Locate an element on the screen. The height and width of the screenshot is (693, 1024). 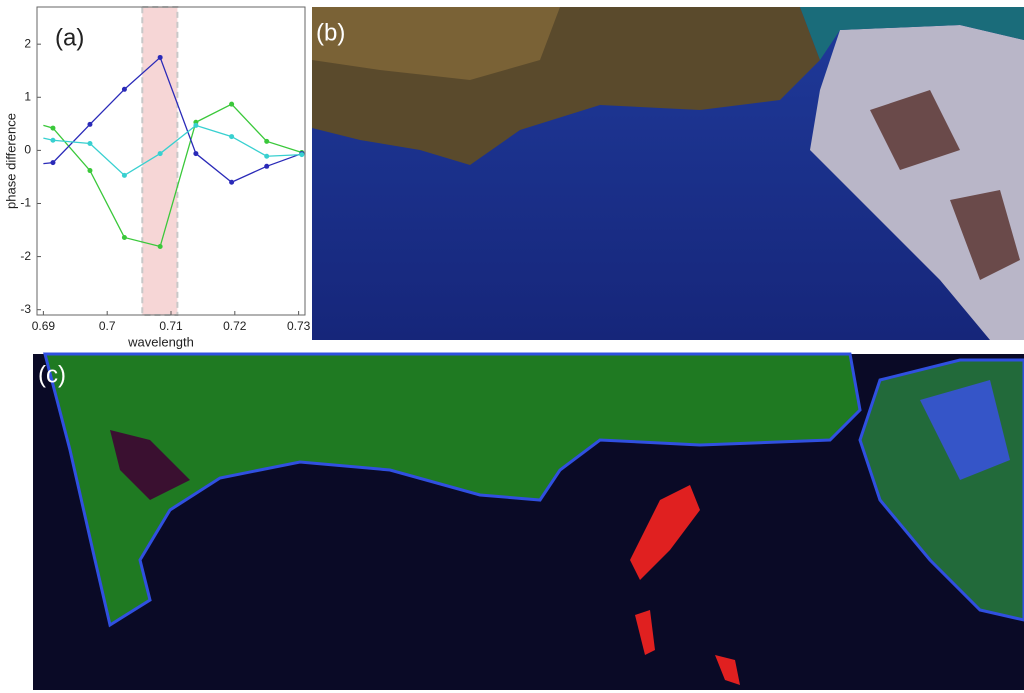
y-axis-label: phase difference is located at coordinates (10, 161).